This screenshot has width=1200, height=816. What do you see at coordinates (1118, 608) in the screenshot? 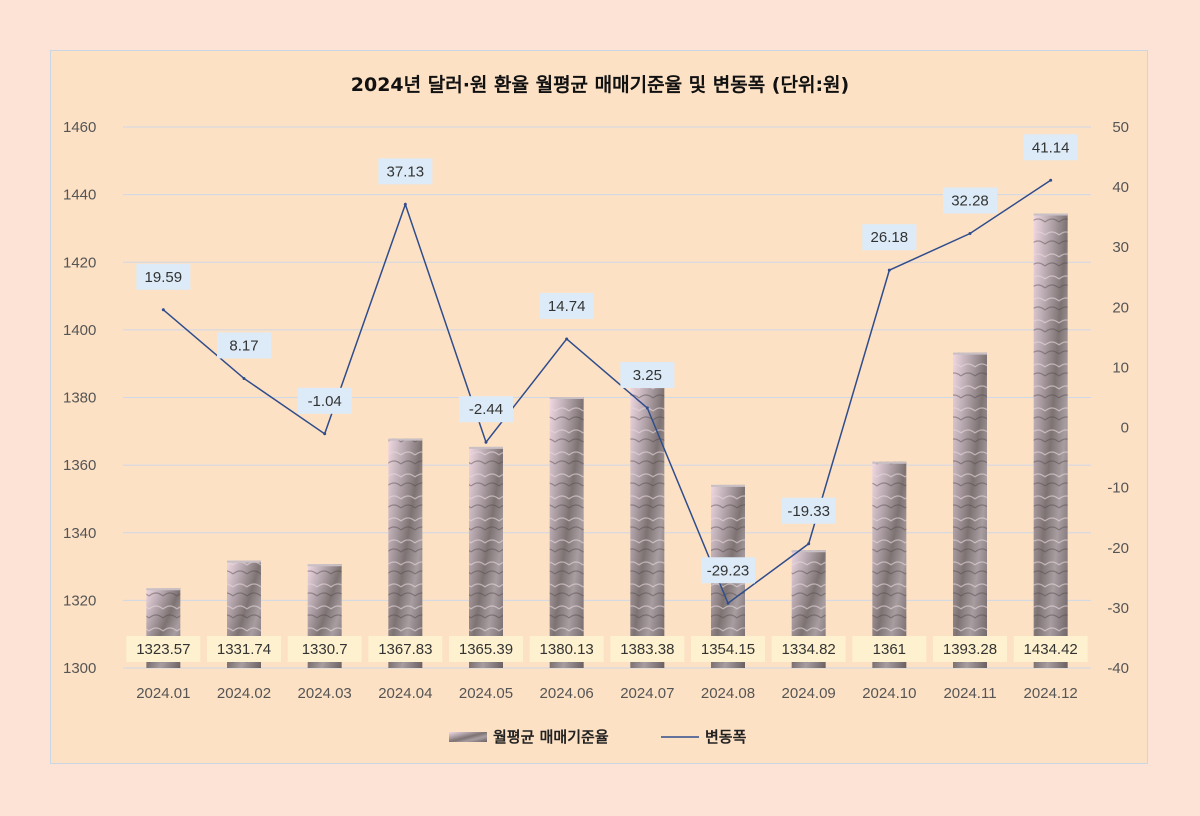
I see `y-right-tick-label: -30` at bounding box center [1118, 608].